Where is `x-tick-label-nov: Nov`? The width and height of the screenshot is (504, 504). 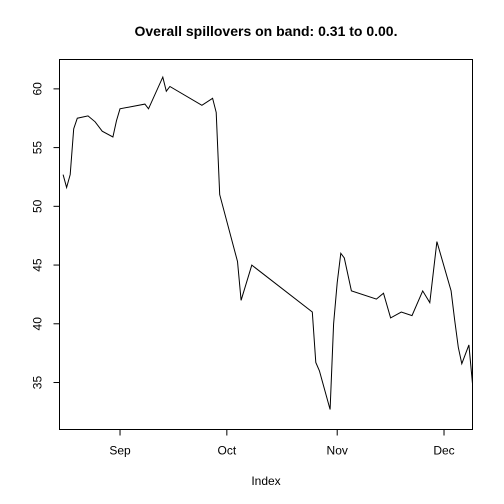 x-tick-label-nov: Nov is located at coordinates (337, 451).